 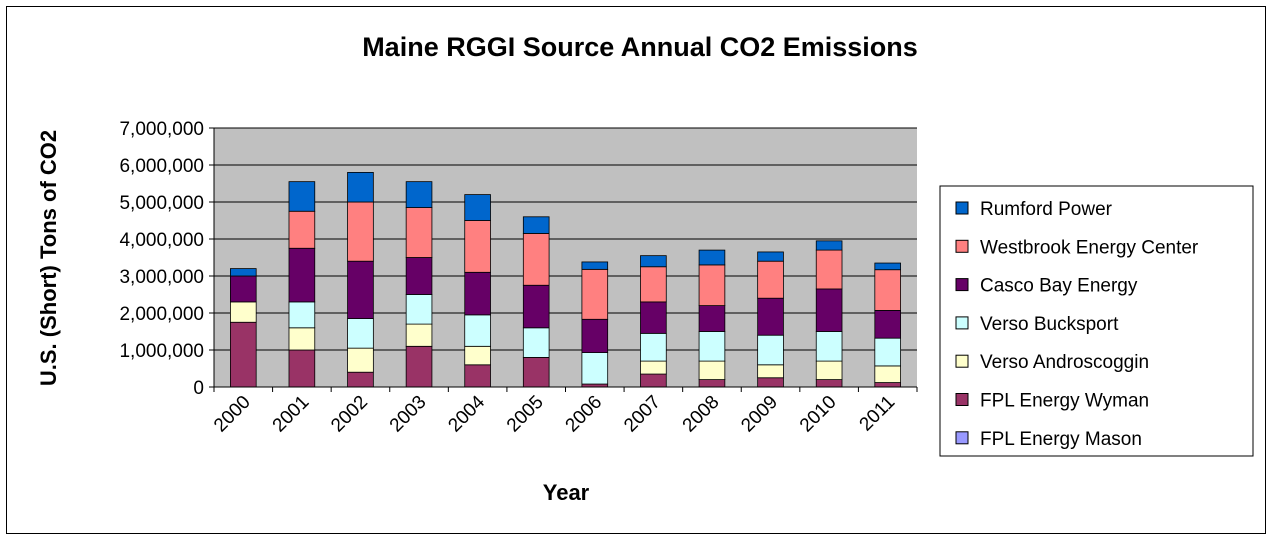 What do you see at coordinates (818, 414) in the screenshot?
I see `x-tick-label: 2010` at bounding box center [818, 414].